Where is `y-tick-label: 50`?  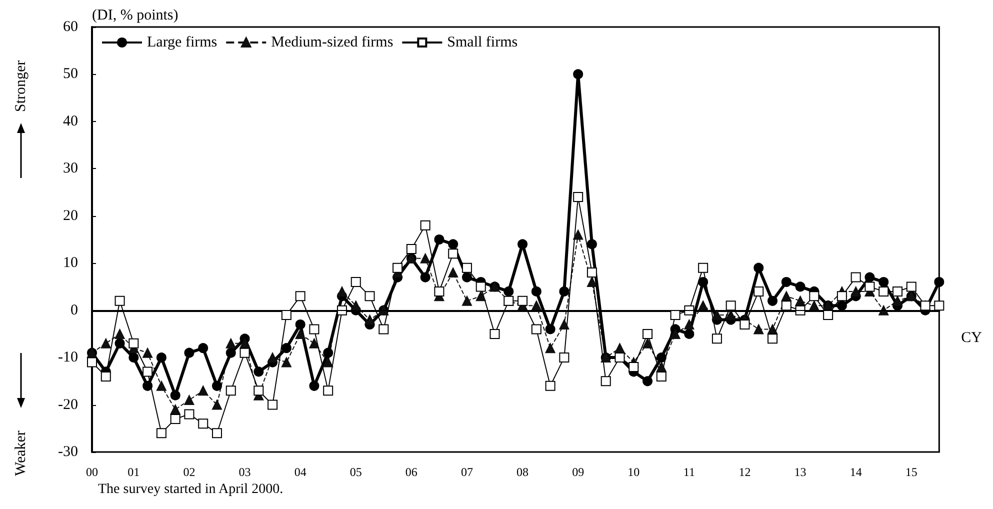 y-tick-label: 50 is located at coordinates (70, 74).